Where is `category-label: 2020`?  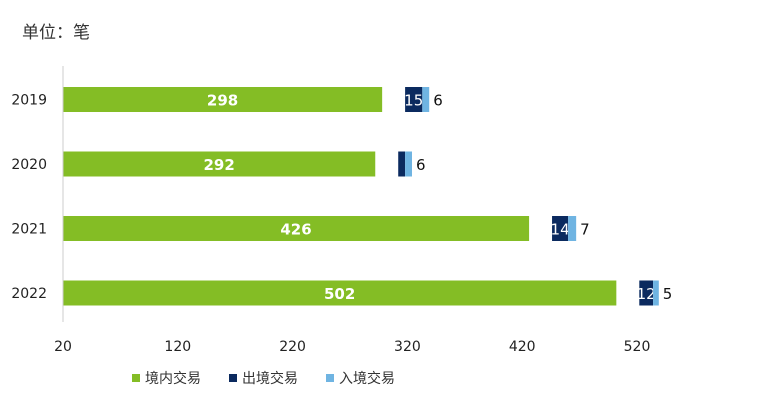
category-label: 2020 is located at coordinates (29, 165).